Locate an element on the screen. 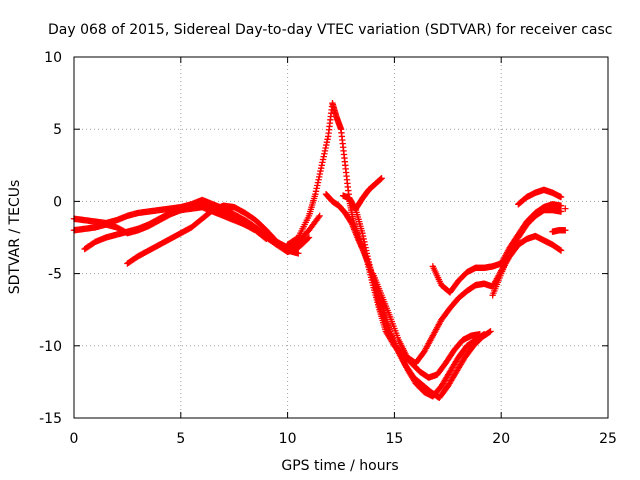 Image resolution: width=640 pixels, height=480 pixels. series-track-d is located at coordinates (223, 234).